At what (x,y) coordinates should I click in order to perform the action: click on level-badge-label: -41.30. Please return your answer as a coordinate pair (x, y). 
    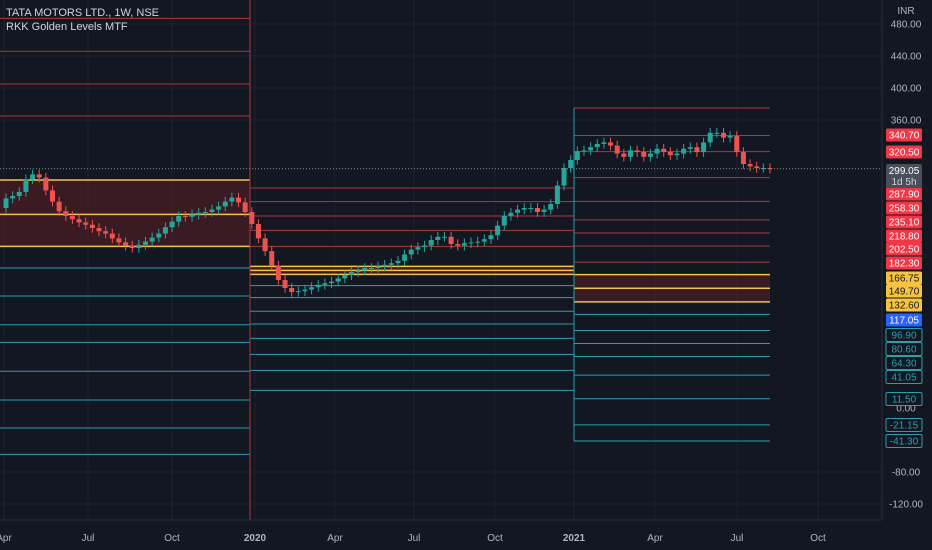
    Looking at the image, I should click on (904, 442).